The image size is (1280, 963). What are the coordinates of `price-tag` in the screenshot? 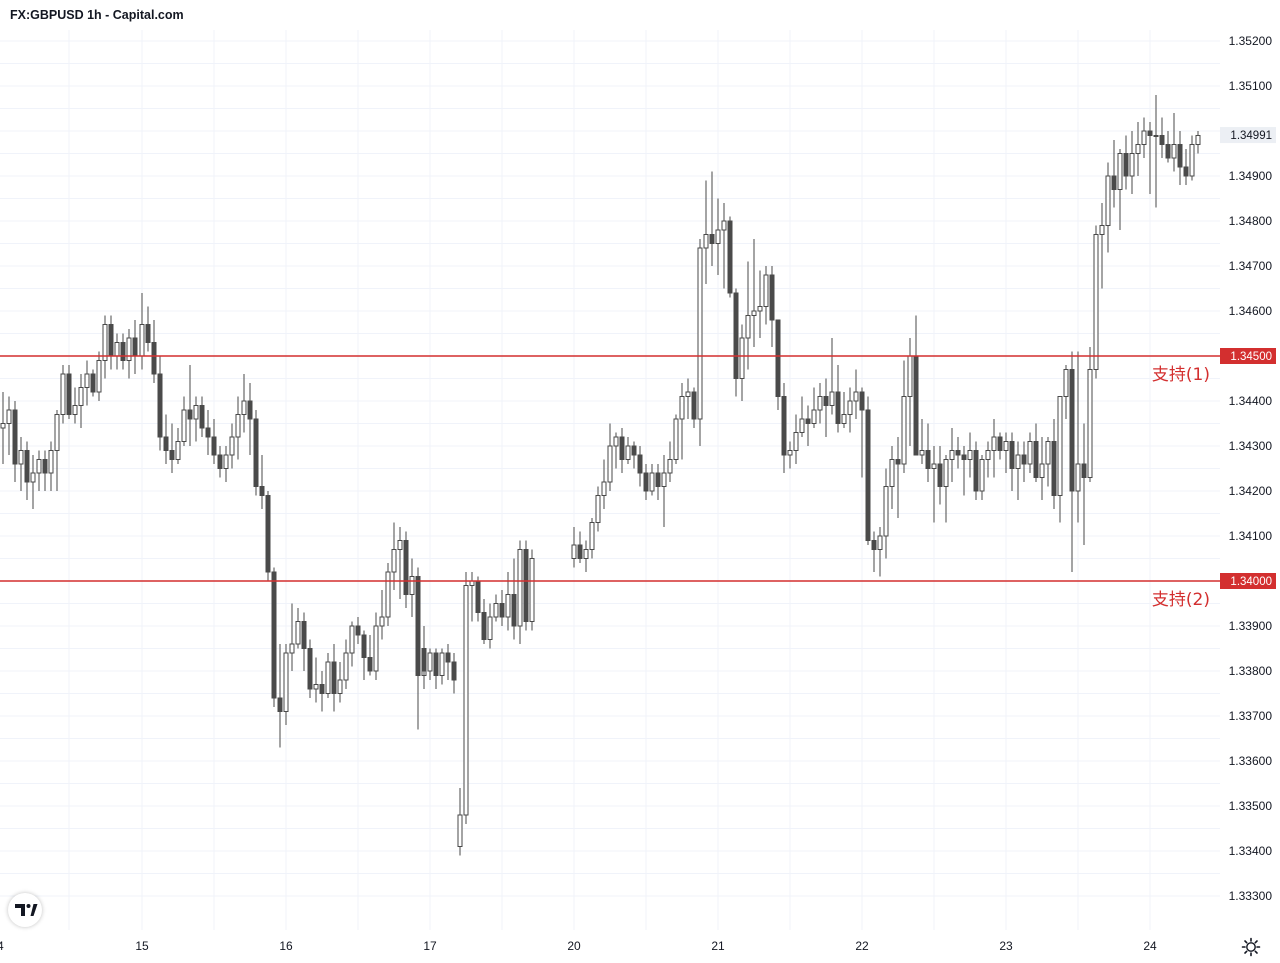 It's located at (1248, 581).